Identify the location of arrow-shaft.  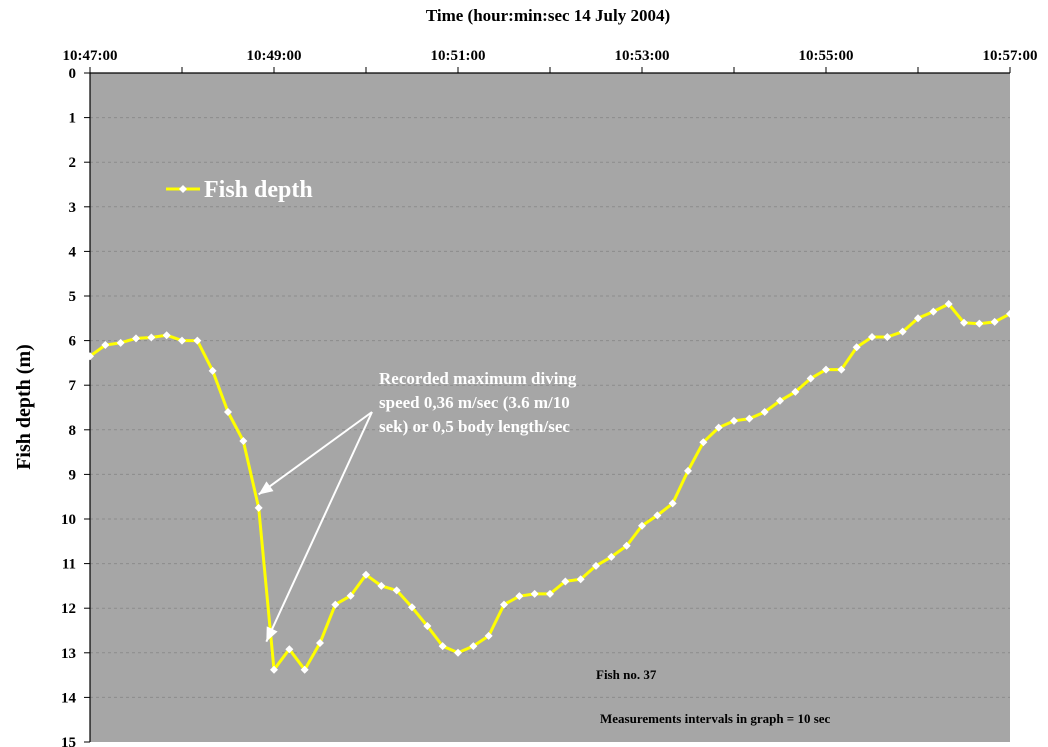
(319, 527).